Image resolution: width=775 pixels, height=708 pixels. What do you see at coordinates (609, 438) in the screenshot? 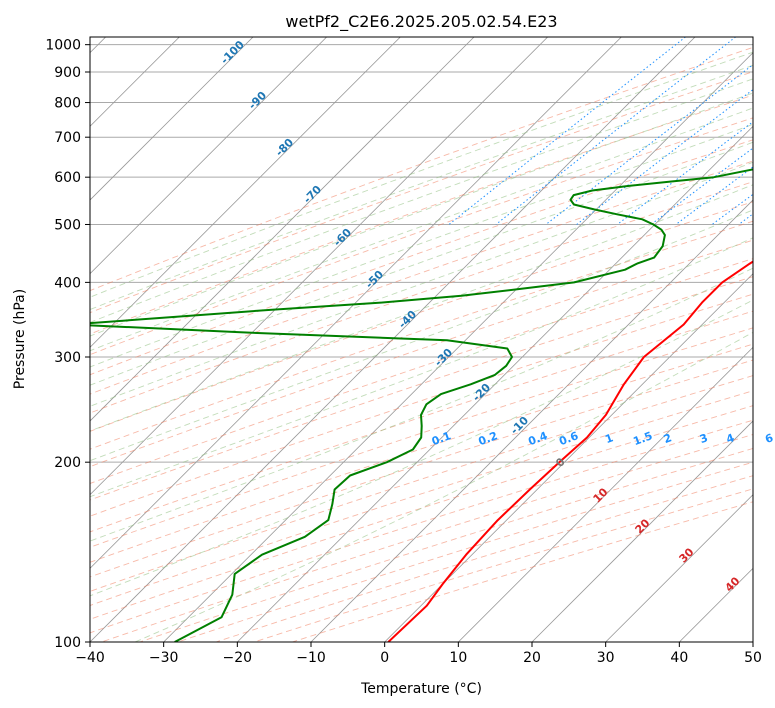
I see `mixing-ratio-label: 1` at bounding box center [609, 438].